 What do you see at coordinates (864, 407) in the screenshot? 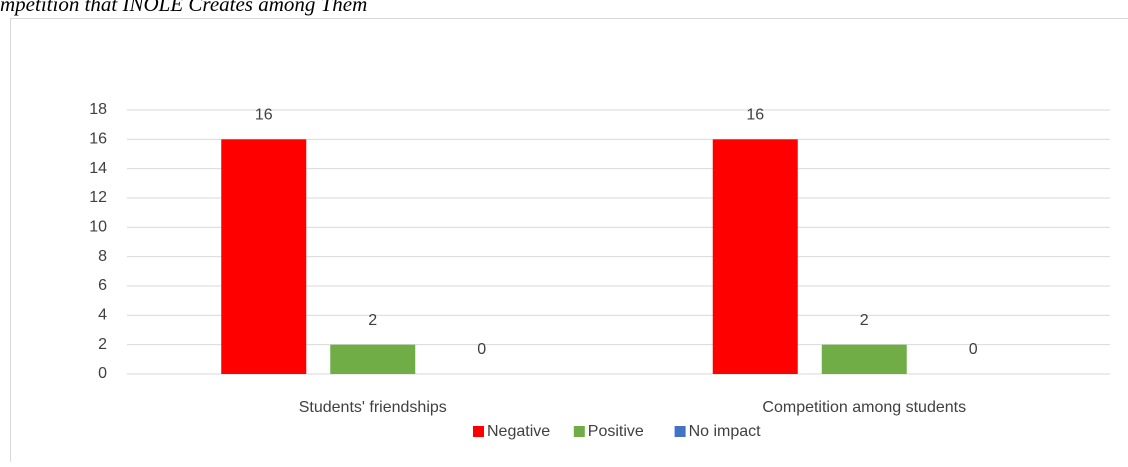
I see `x-tick-label: Competition among students` at bounding box center [864, 407].